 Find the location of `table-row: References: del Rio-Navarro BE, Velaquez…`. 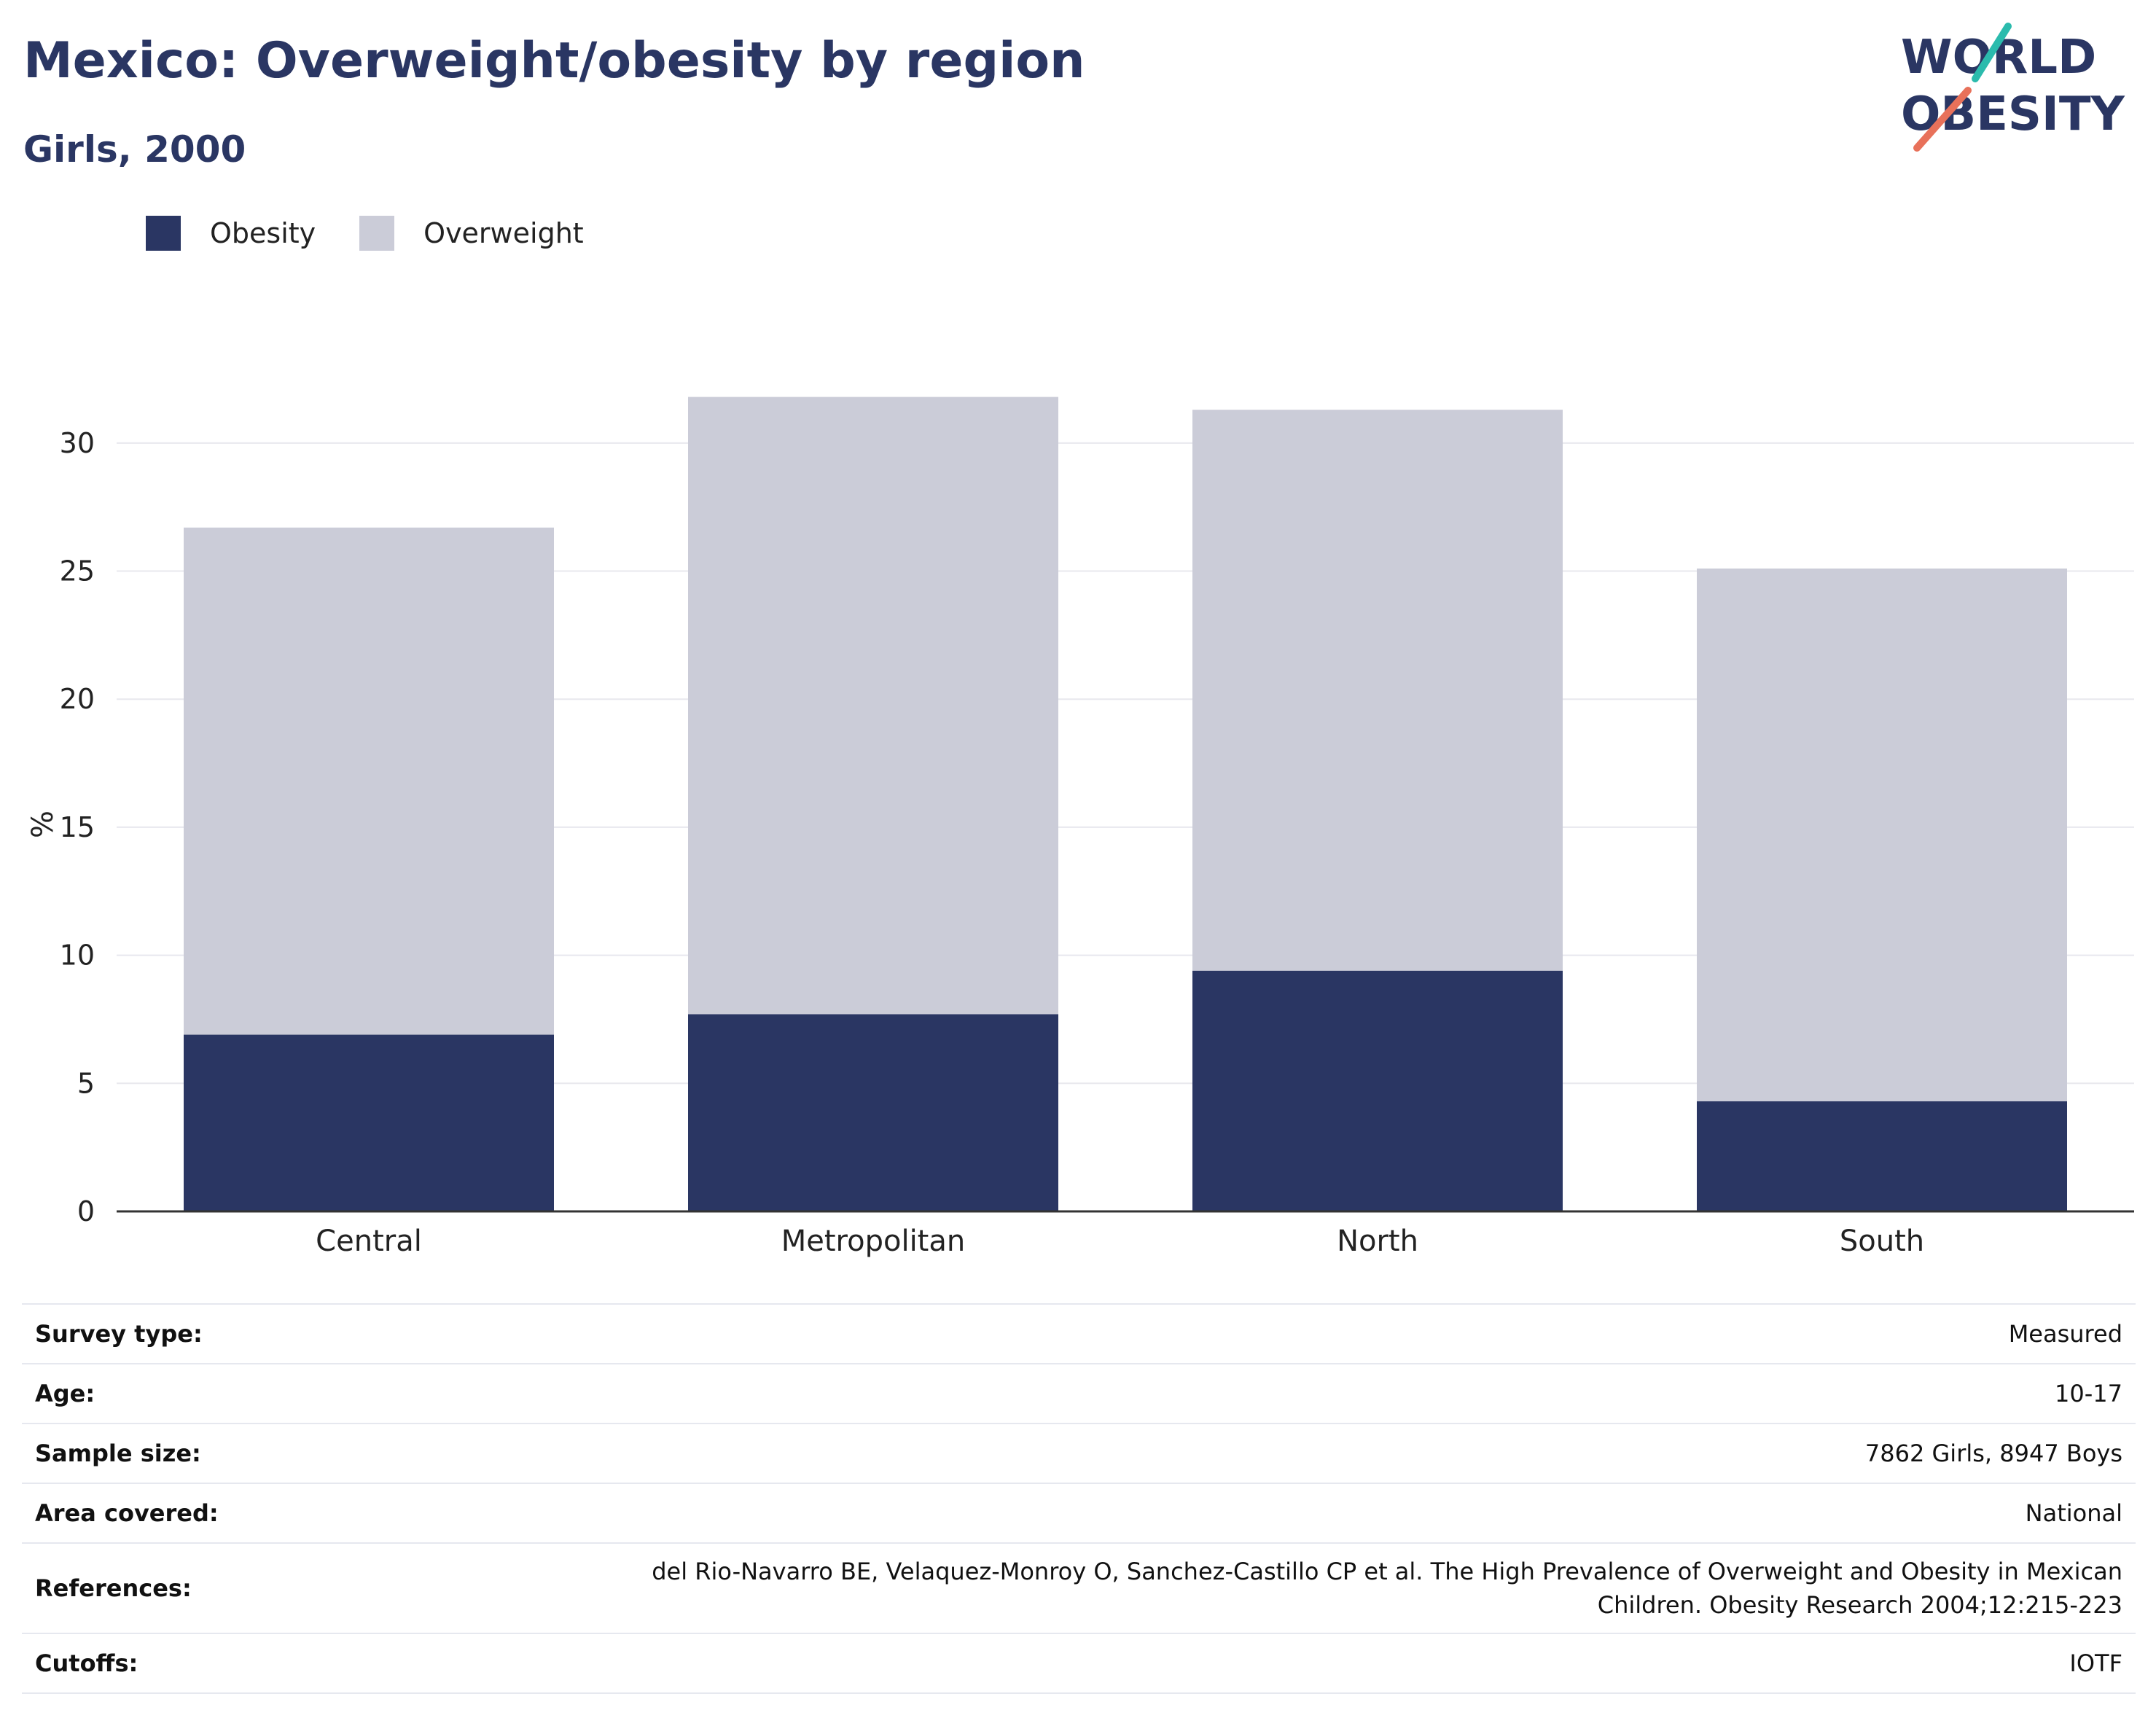

table-row: References: del Rio-Navarro BE, Velaquez… is located at coordinates (1079, 1588).